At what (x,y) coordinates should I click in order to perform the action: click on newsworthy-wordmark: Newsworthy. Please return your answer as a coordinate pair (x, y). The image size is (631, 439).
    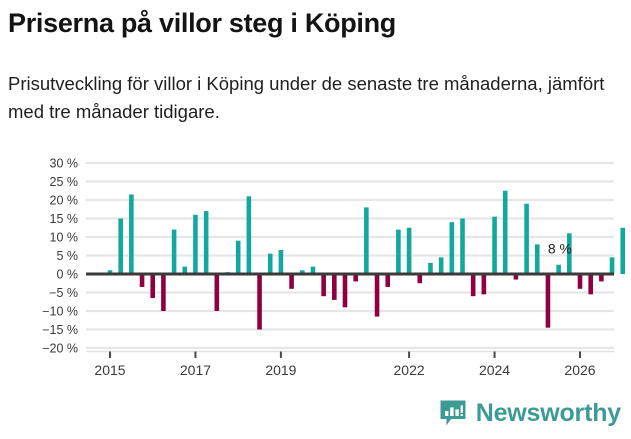
    Looking at the image, I should click on (548, 413).